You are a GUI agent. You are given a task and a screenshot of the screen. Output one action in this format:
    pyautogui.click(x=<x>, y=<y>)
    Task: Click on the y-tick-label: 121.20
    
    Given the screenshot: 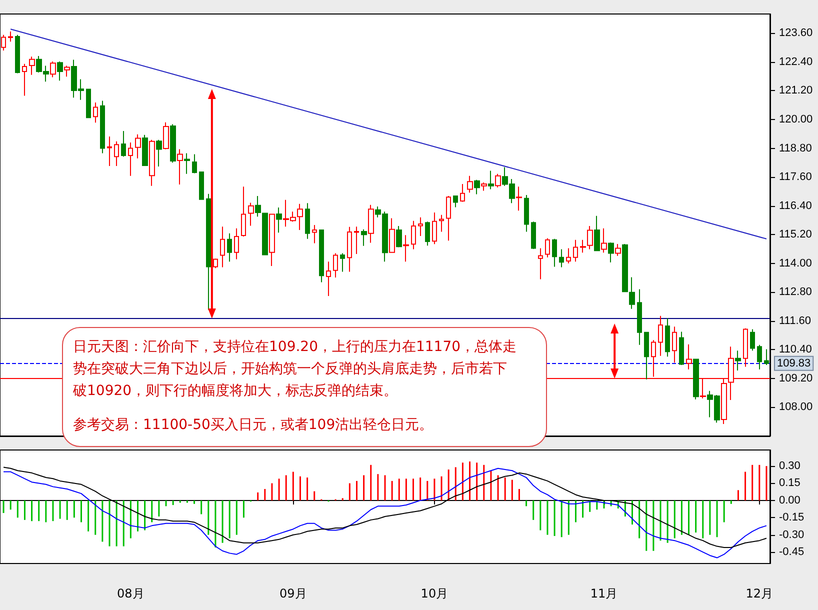 What is the action you would take?
    pyautogui.click(x=796, y=90)
    